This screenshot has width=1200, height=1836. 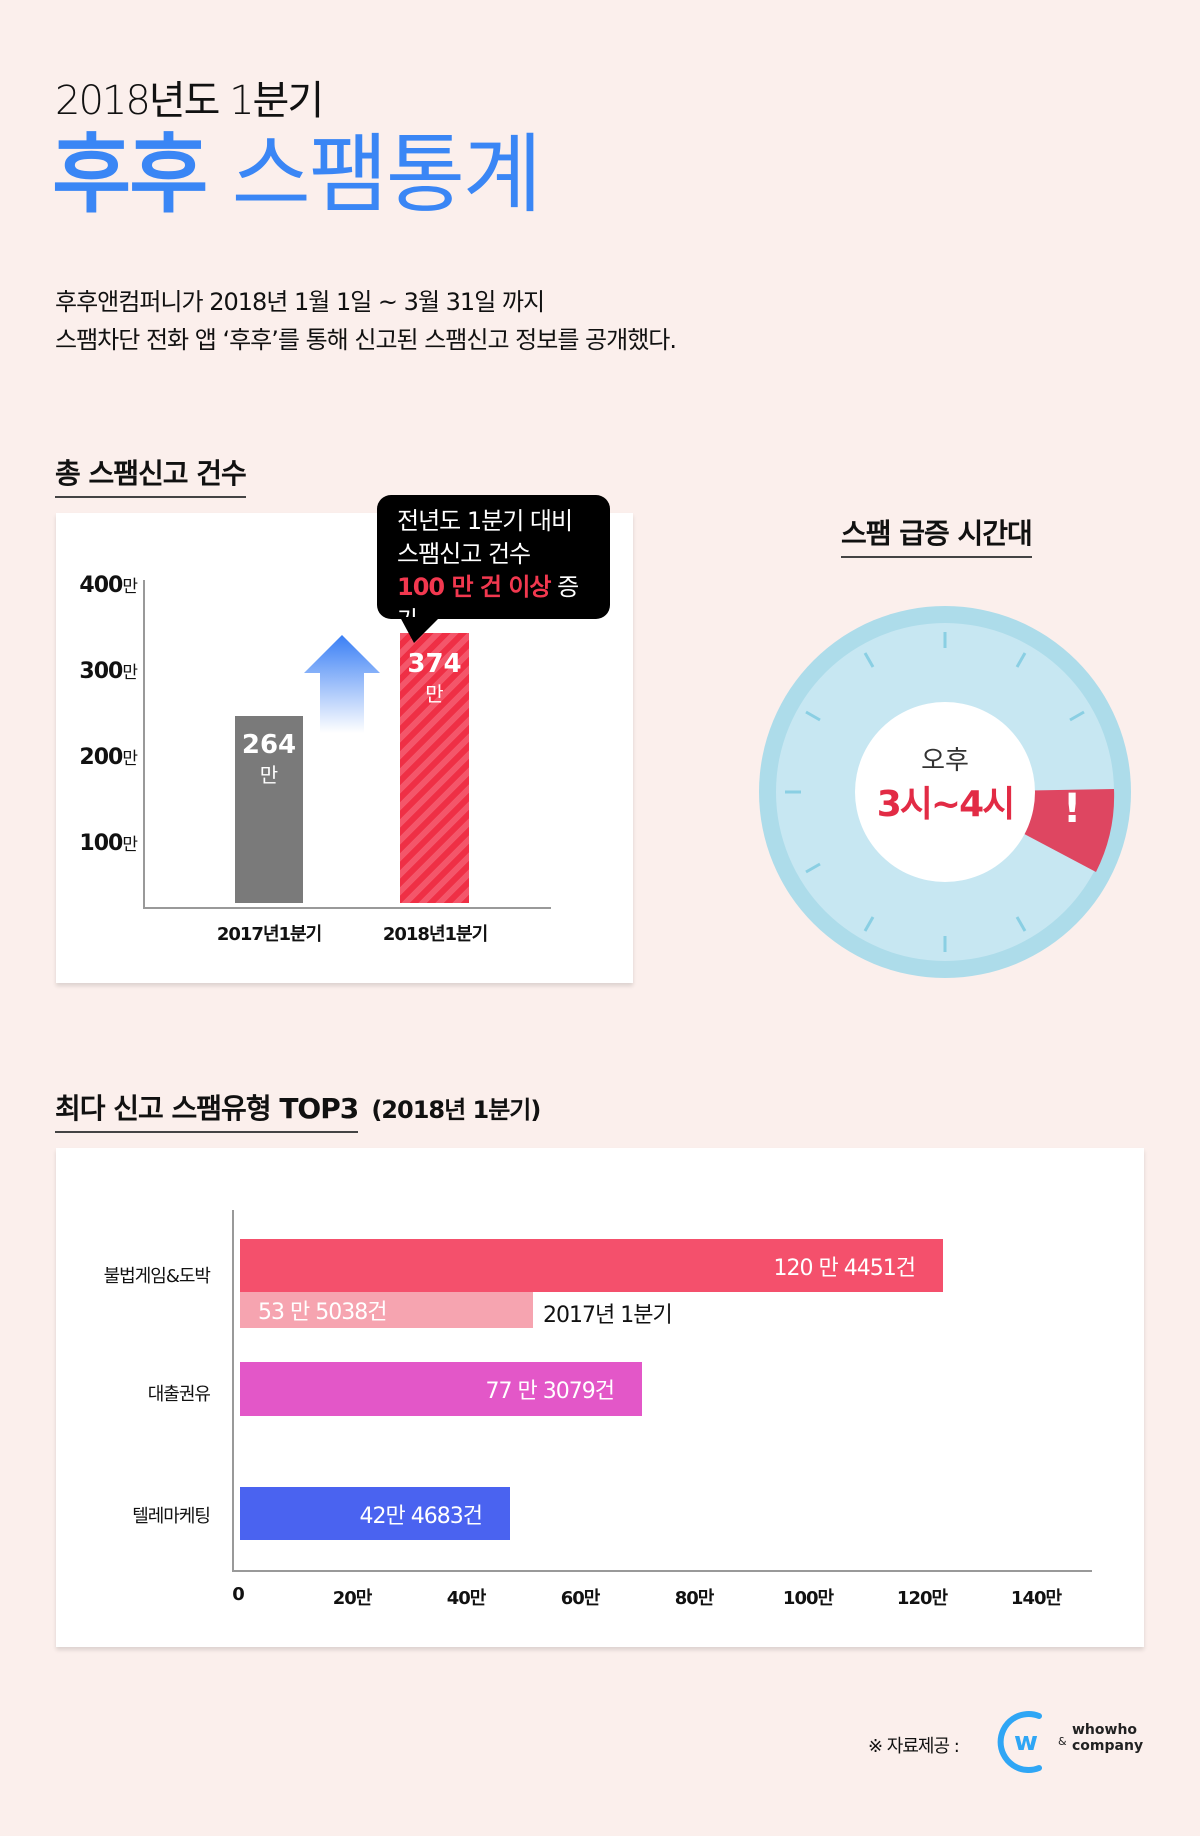 I want to click on x-tick-20: 20만, so click(x=352, y=1598).